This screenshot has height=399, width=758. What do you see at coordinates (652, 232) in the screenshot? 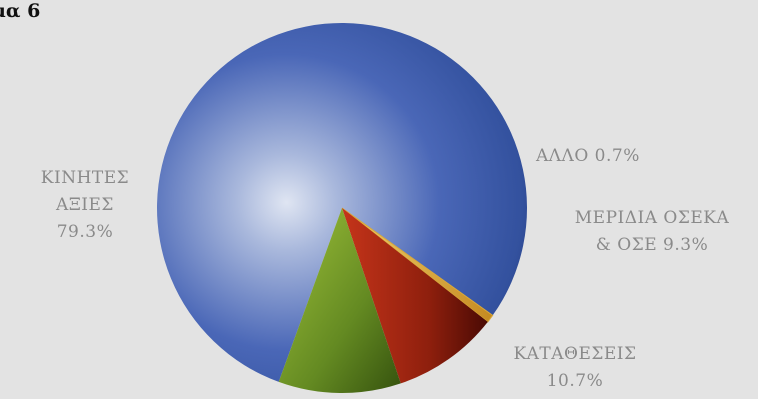
I see `slice-label-meridia-osek: ΜΕΡΙΔΙΑ ΟΣΕΚΑ & ΟΣΕ 9.3%` at bounding box center [652, 232].